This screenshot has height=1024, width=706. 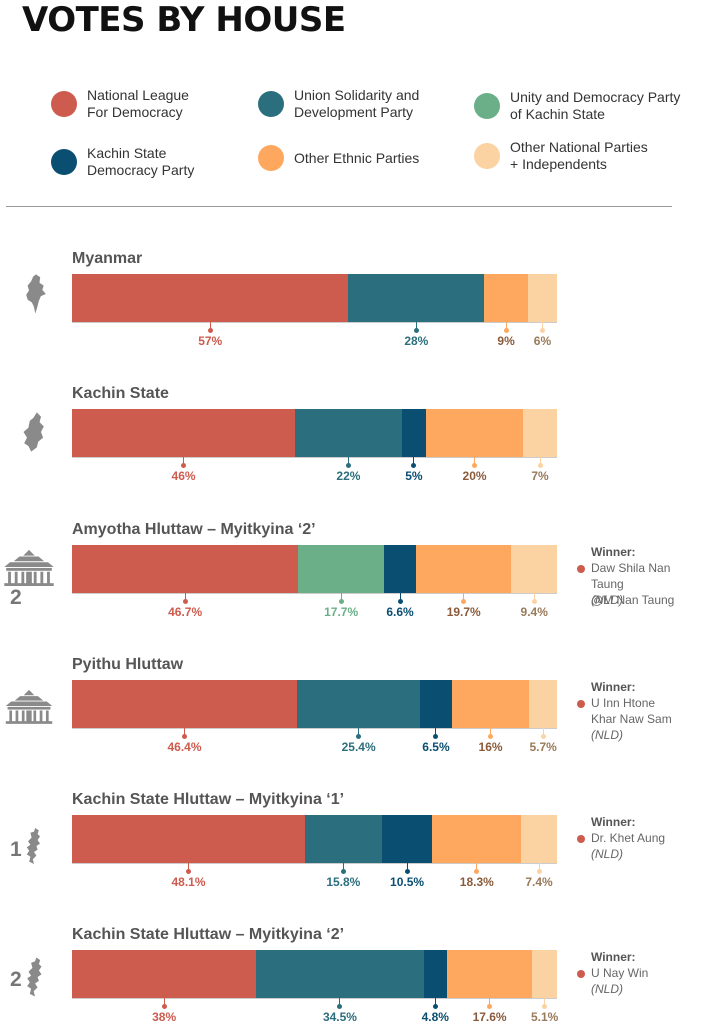 What do you see at coordinates (183, 476) in the screenshot?
I see `data-label-nld: 46%` at bounding box center [183, 476].